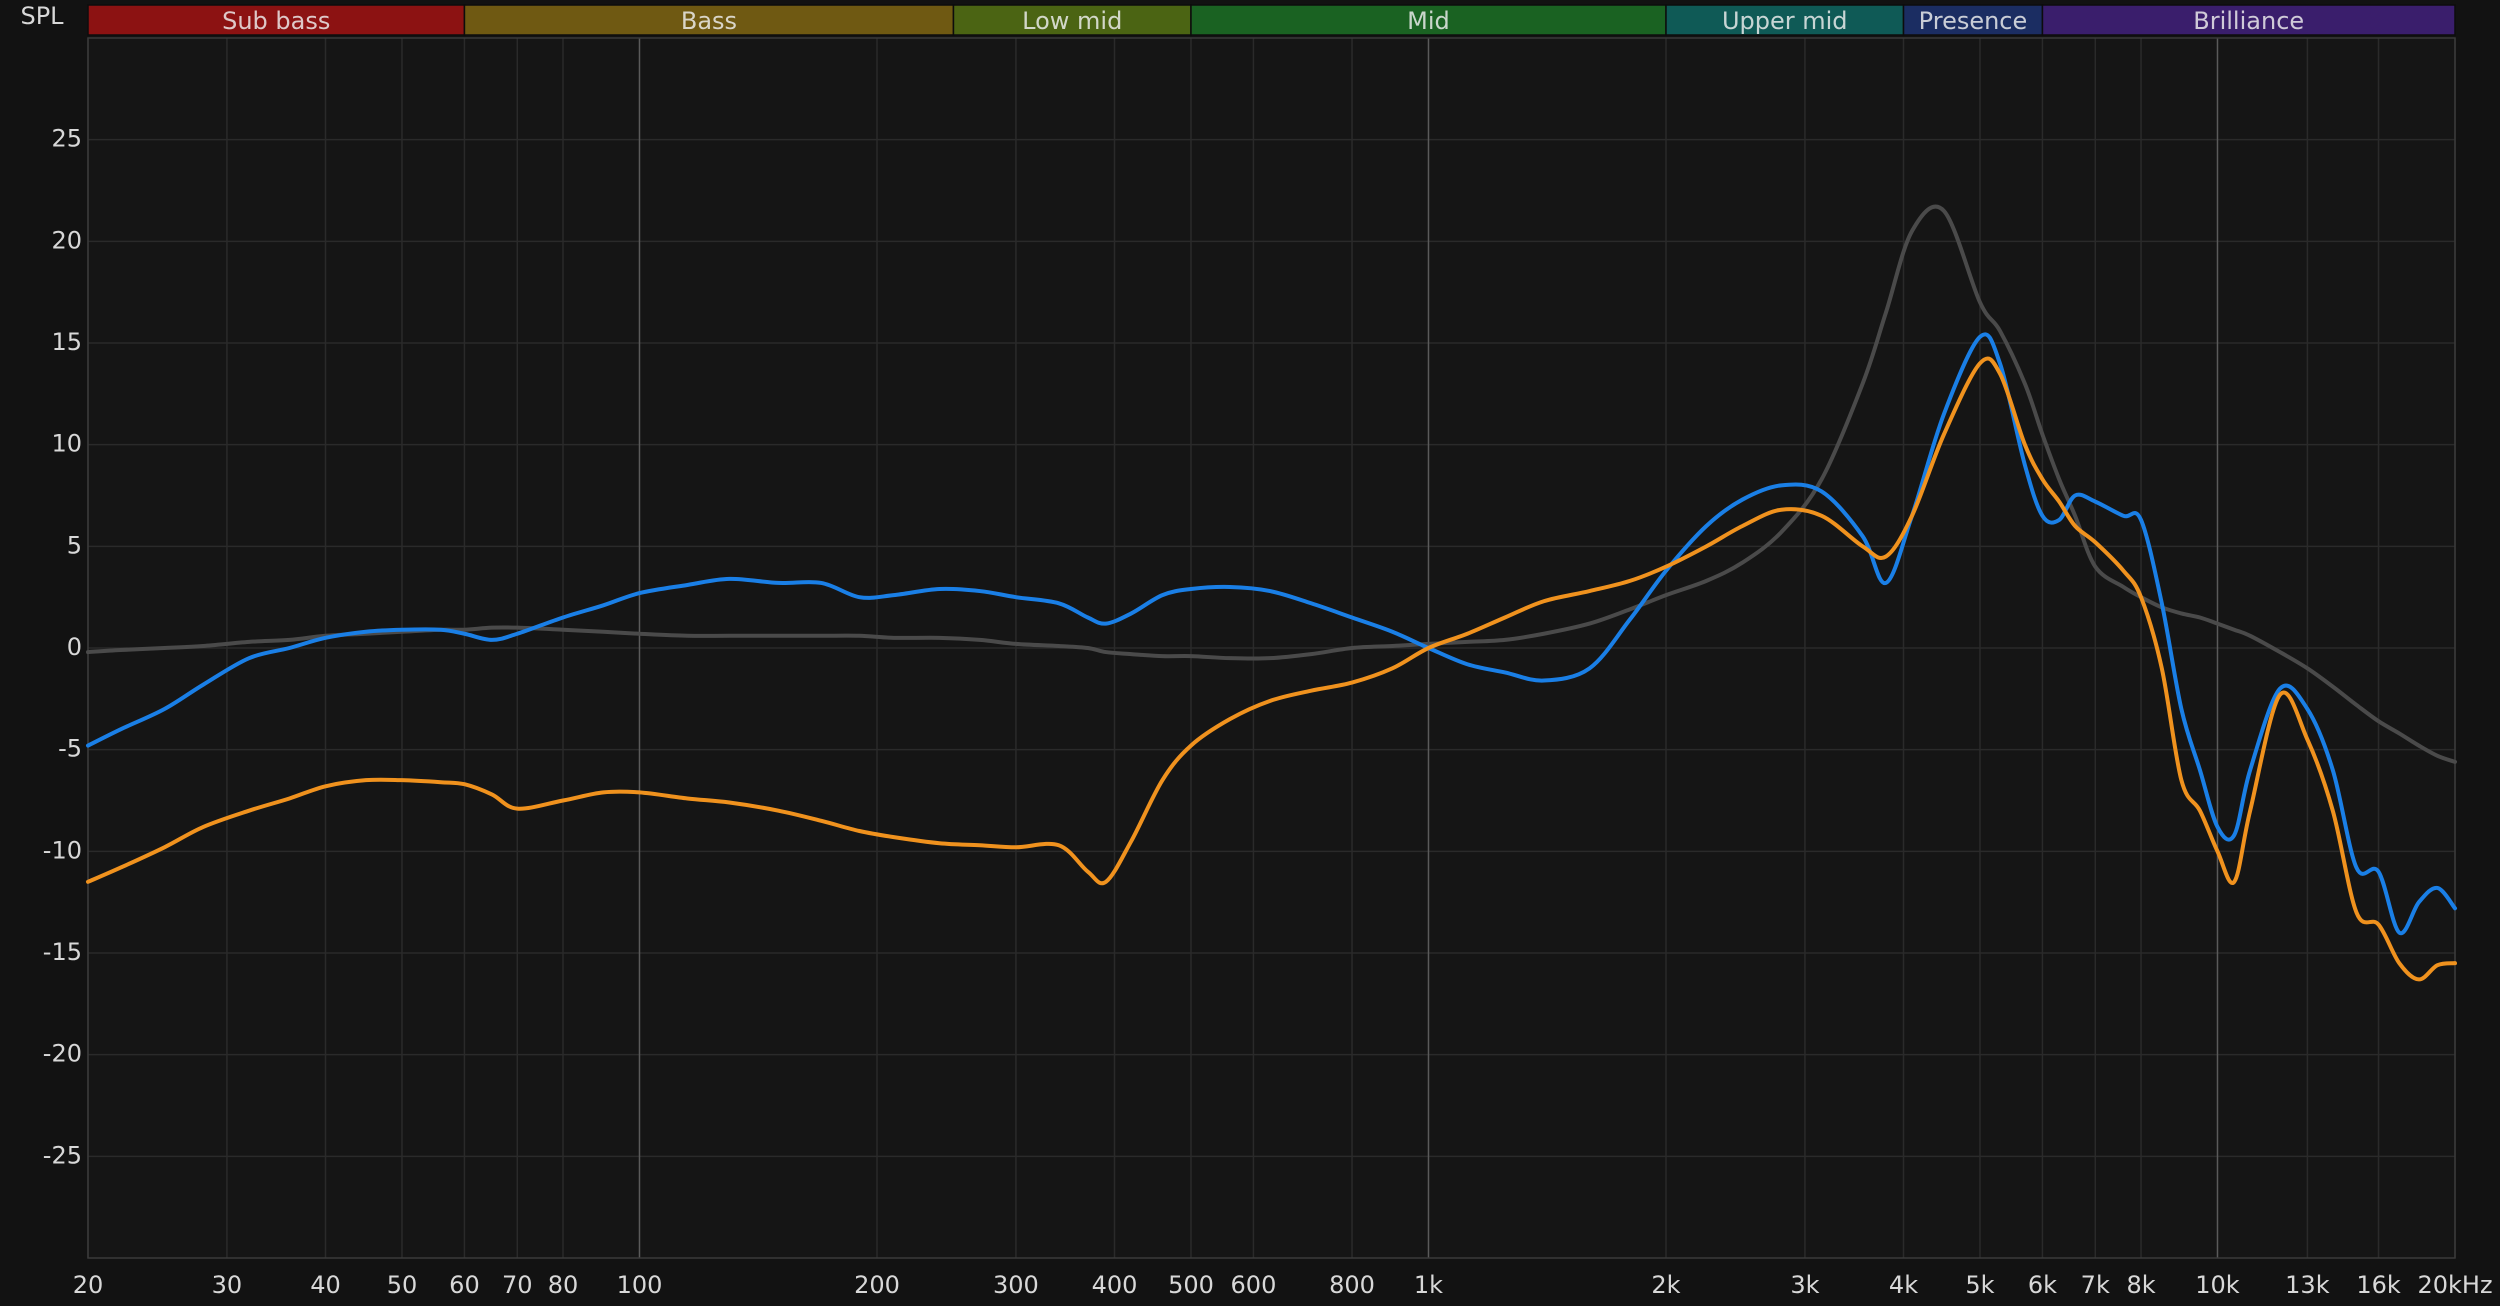 The image size is (2500, 1306). I want to click on x-tick-label: 100, so click(640, 1285).